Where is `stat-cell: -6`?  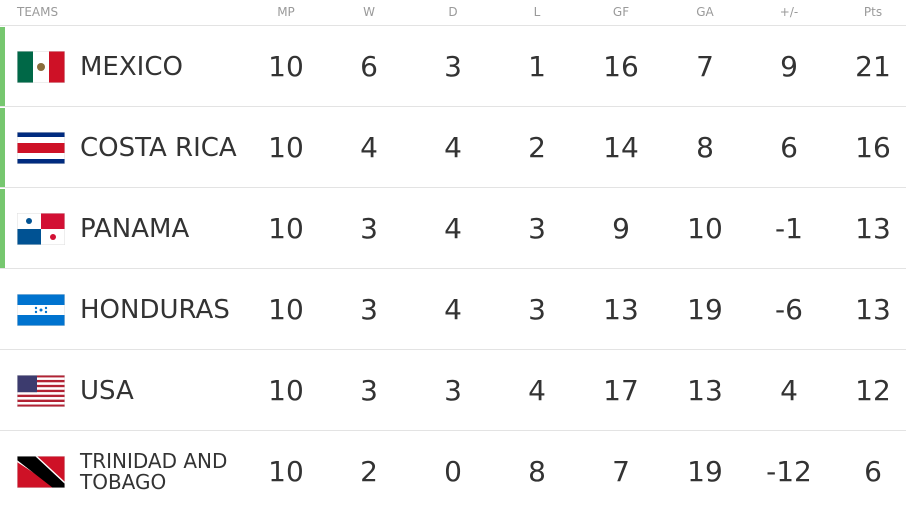 stat-cell: -6 is located at coordinates (789, 309).